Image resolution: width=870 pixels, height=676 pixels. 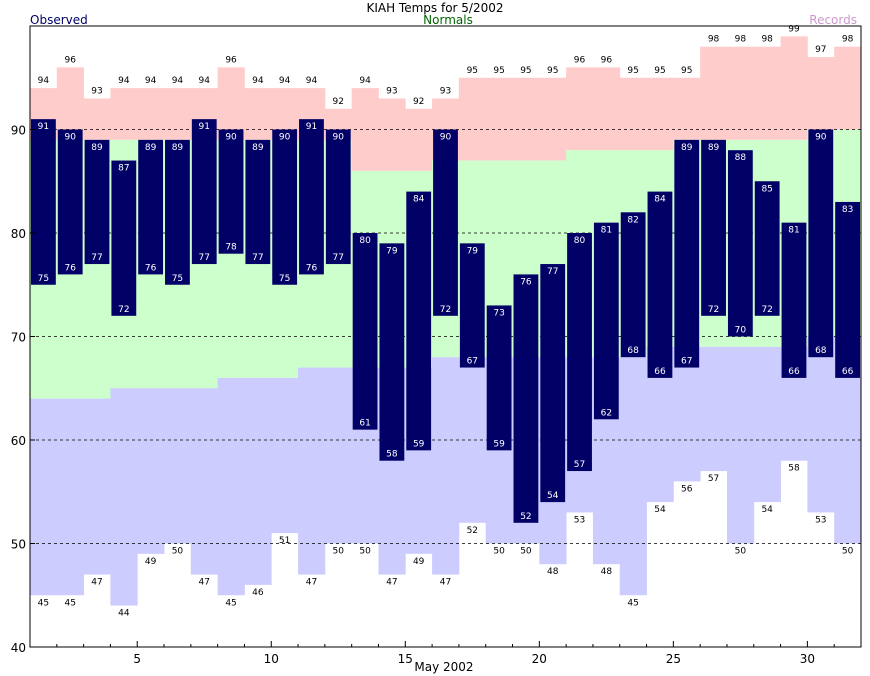 What do you see at coordinates (607, 572) in the screenshot?
I see `record-low-label-day-22: 48` at bounding box center [607, 572].